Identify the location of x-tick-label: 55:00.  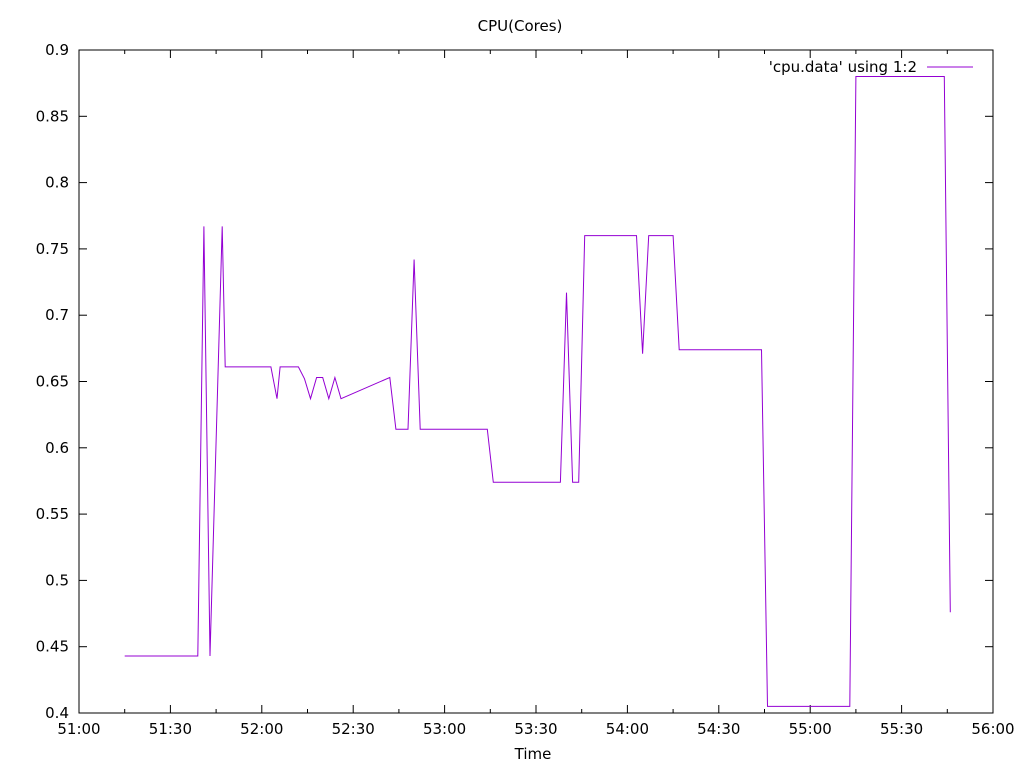
(810, 729).